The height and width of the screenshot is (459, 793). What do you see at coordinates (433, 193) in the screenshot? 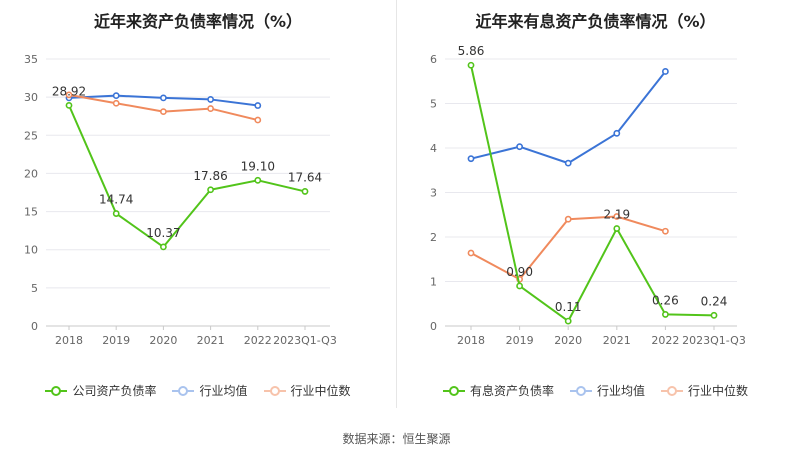
I see `y-tick-label: 3` at bounding box center [433, 193].